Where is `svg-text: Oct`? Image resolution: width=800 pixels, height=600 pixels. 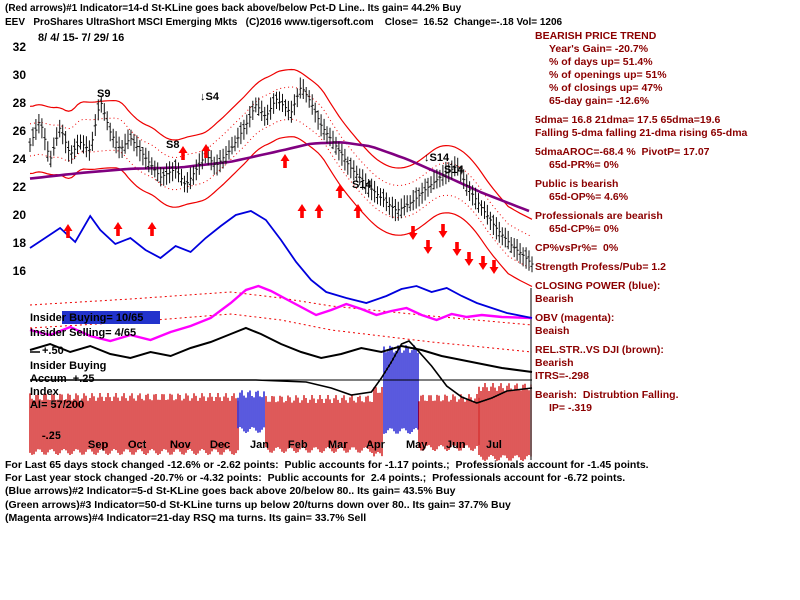 svg-text: Oct is located at coordinates (137, 445).